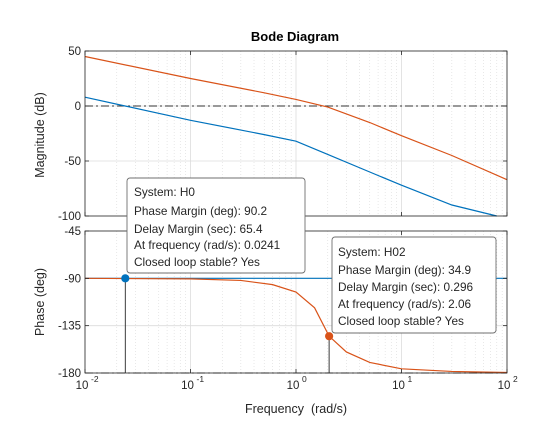 The width and height of the screenshot is (560, 425). Describe the element at coordinates (227, 323) in the screenshot. I see `phase-markers` at that location.